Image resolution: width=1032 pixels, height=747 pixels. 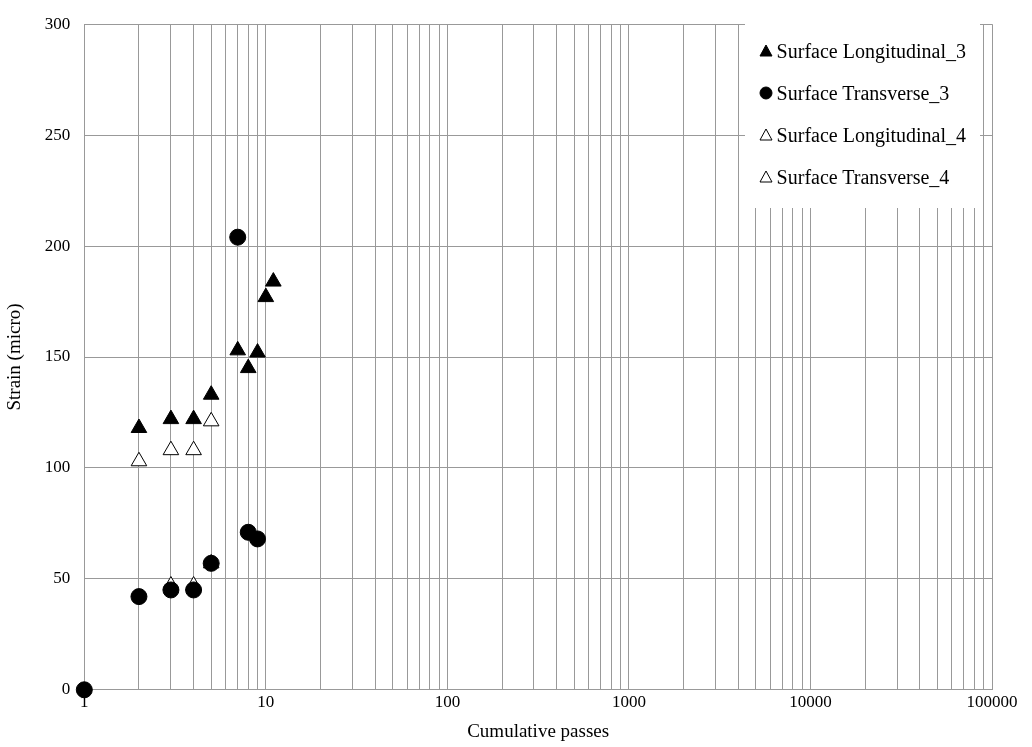 What do you see at coordinates (992, 702) in the screenshot?
I see `x-tick-label: 100000` at bounding box center [992, 702].